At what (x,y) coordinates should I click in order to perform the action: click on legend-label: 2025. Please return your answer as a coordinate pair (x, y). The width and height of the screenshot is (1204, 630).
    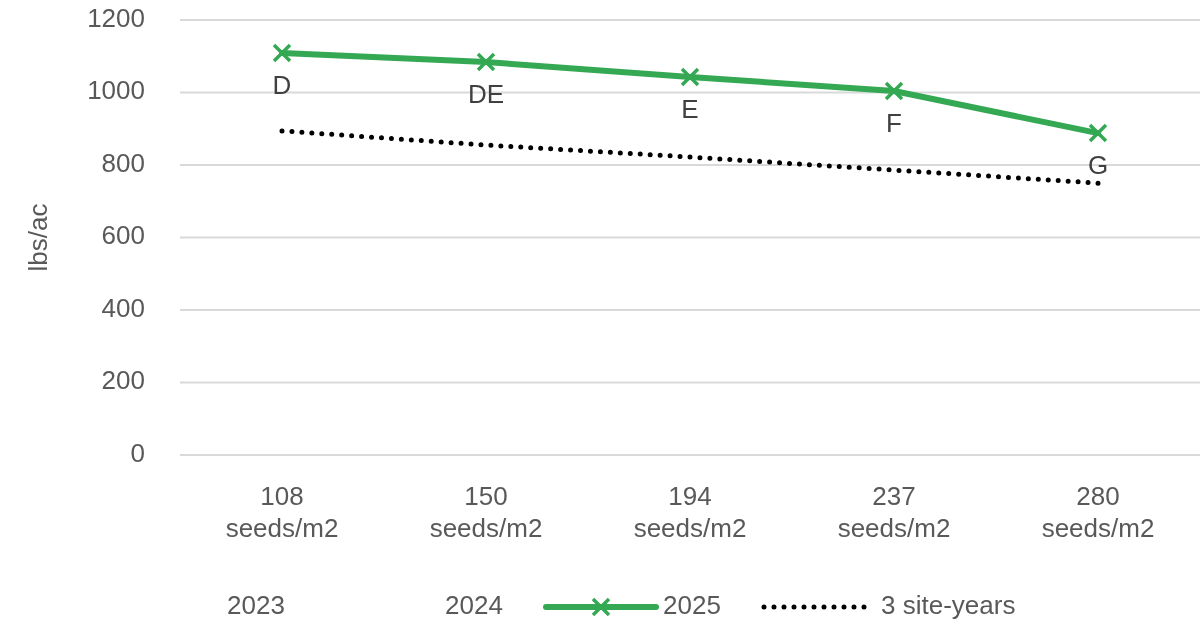
    Looking at the image, I should click on (692, 604).